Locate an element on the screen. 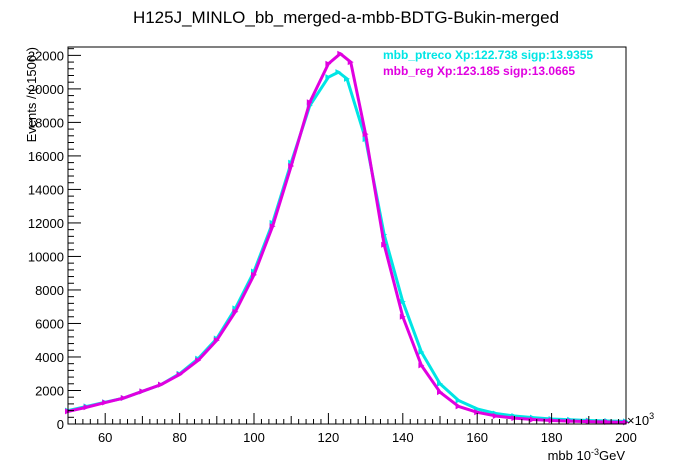 The height and width of the screenshot is (472, 696). x-tick-label: 120 is located at coordinates (329, 437).